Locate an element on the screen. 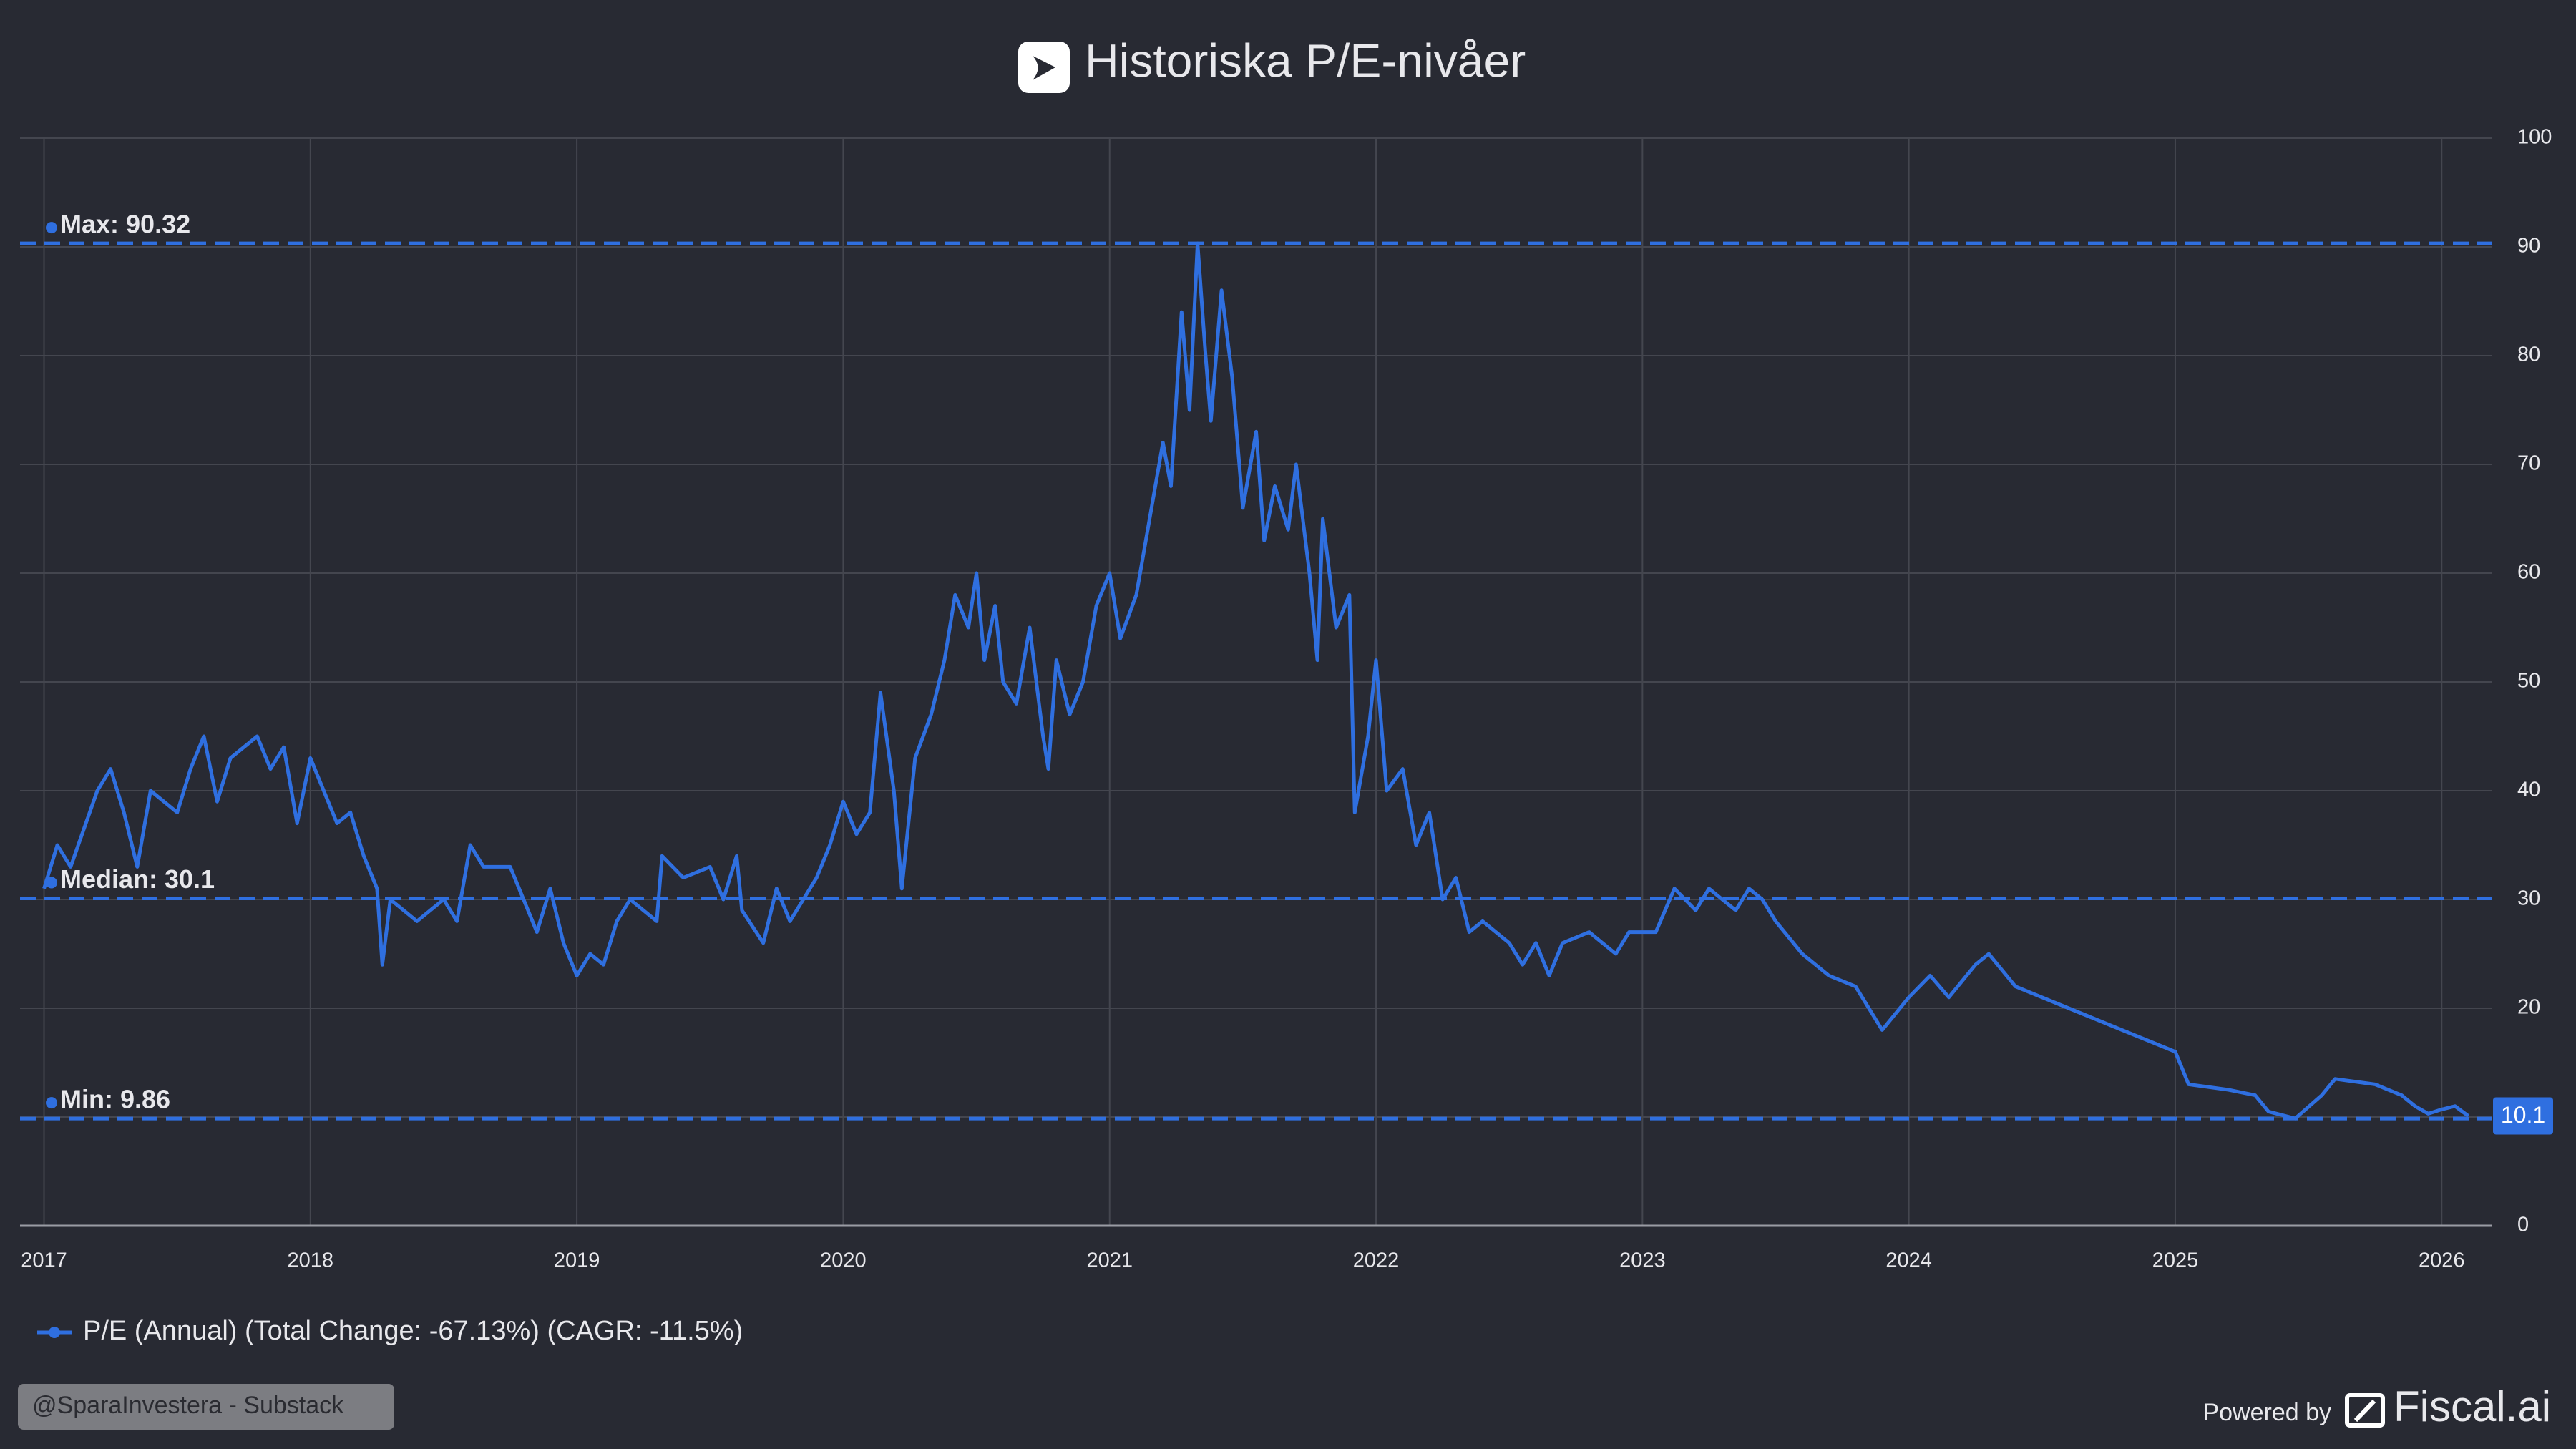 This screenshot has height=1449, width=2576. watermark-box is located at coordinates (206, 1407).